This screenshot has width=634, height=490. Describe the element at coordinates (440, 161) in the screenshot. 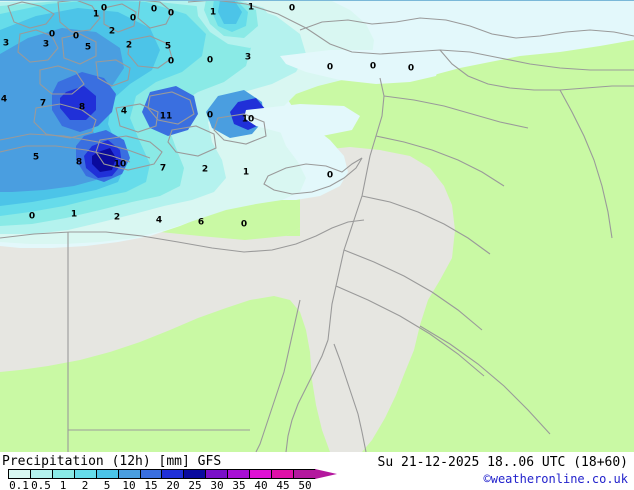

I see `border-levant-b` at that location.